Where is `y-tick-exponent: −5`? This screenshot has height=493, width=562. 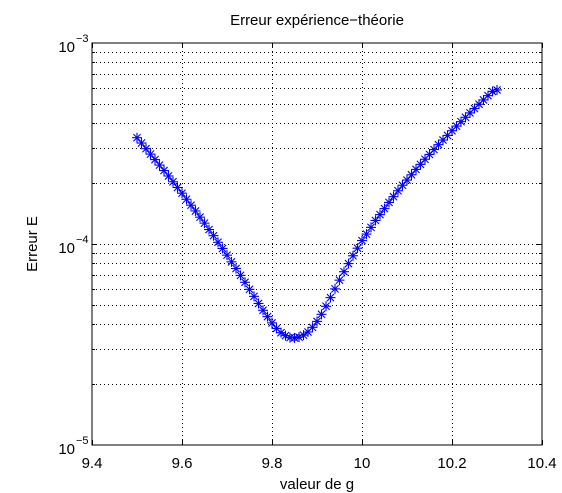
y-tick-exponent: −5 is located at coordinates (82, 441).